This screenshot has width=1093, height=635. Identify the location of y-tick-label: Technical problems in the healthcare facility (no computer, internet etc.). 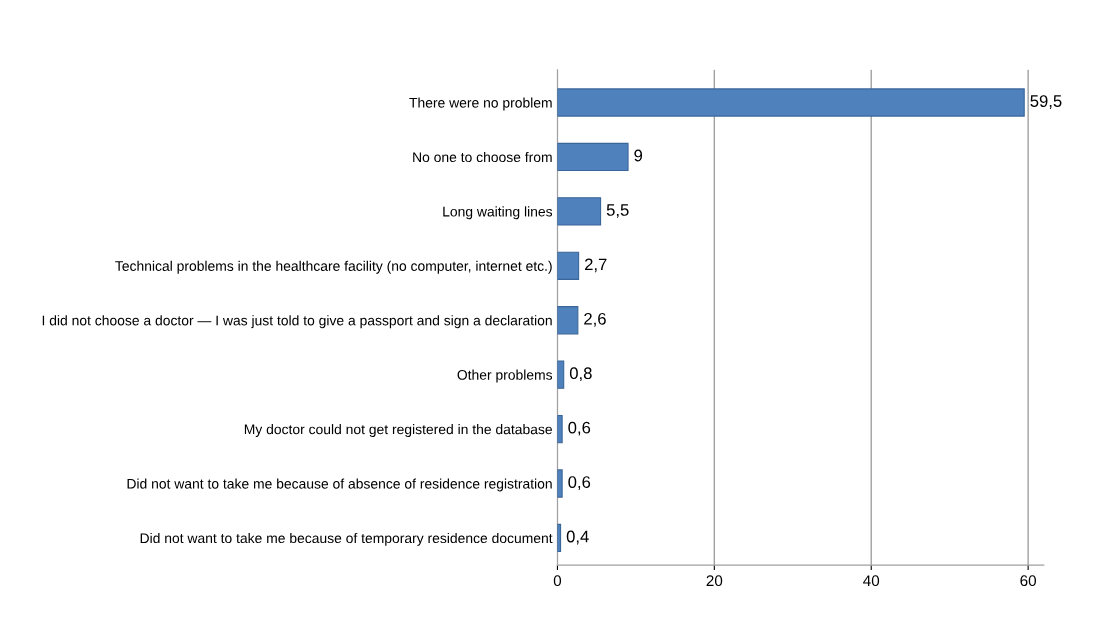
(333, 267).